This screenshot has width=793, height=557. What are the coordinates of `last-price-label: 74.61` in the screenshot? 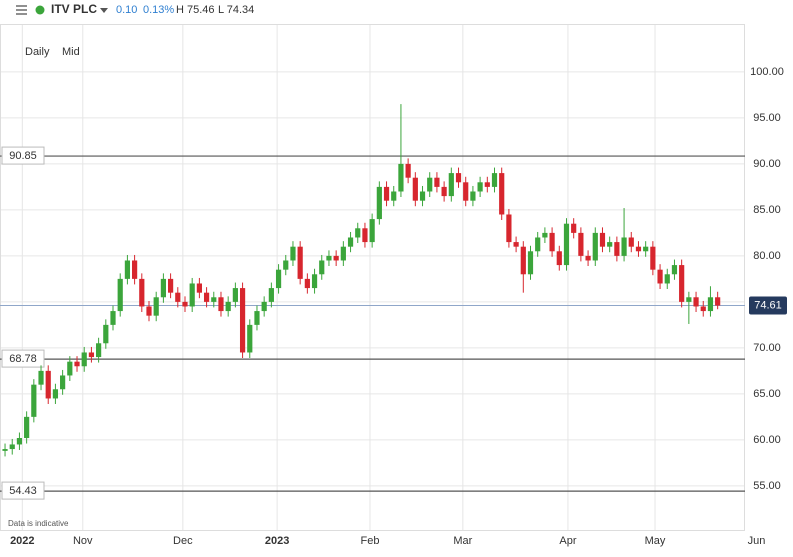 It's located at (768, 305).